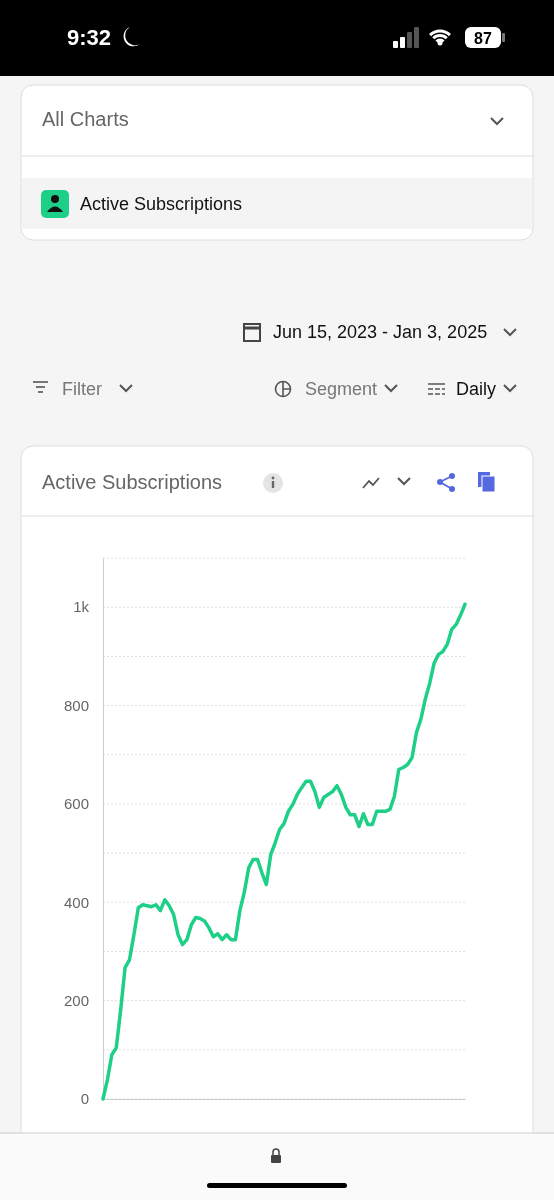 This screenshot has width=554, height=1200. I want to click on y-tick-label: 400, so click(76, 902).